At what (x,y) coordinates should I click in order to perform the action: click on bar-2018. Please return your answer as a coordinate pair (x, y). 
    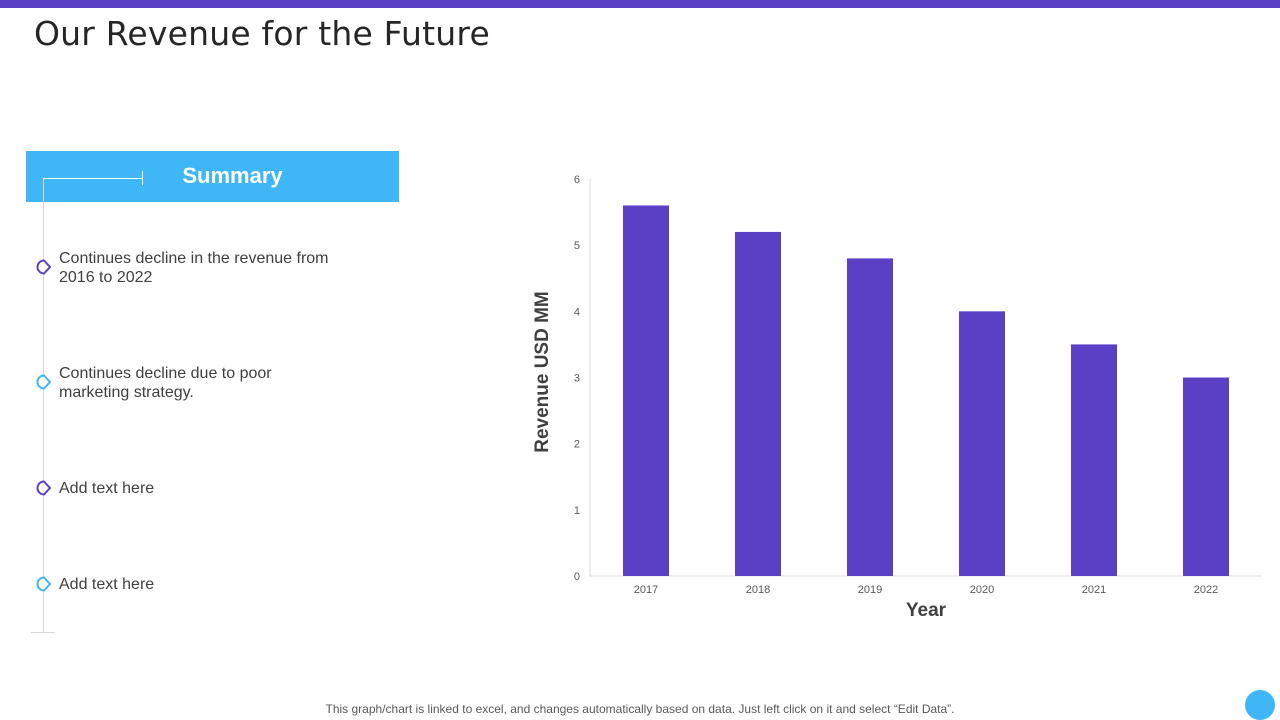
    Looking at the image, I should click on (758, 403).